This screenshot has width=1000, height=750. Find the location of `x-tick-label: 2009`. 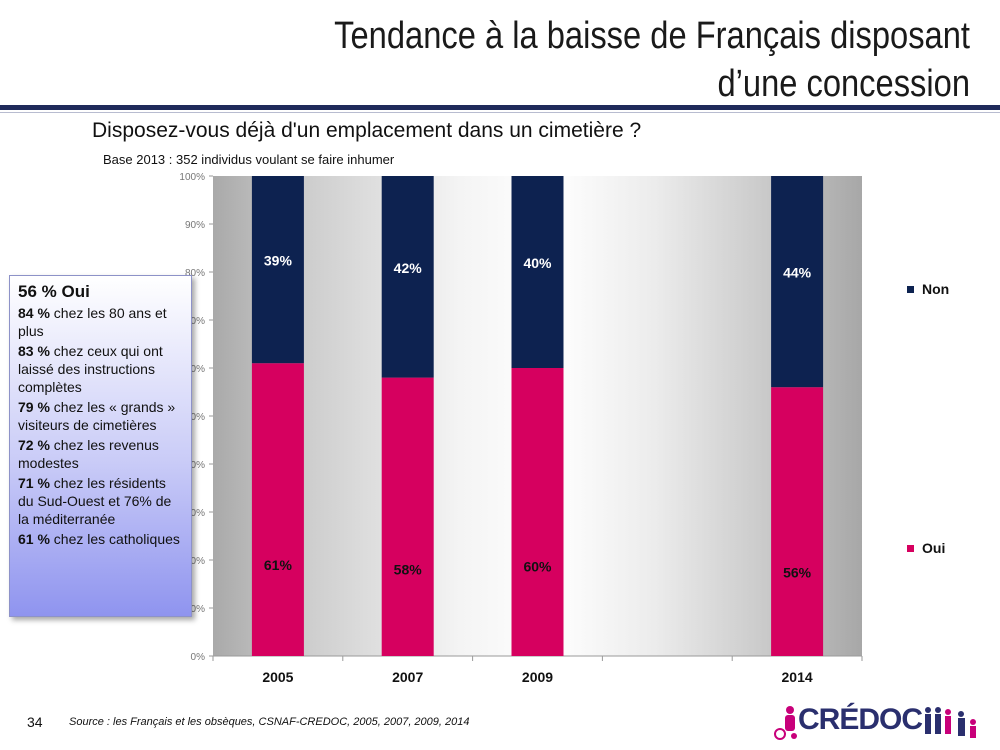

x-tick-label: 2009 is located at coordinates (537, 677).